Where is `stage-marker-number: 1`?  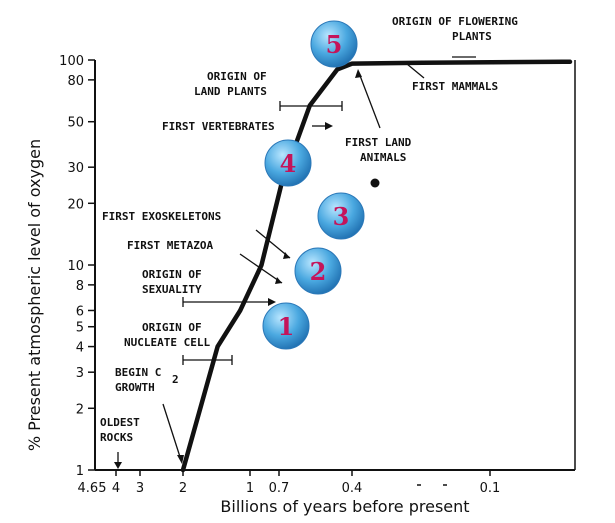 stage-marker-number: 1 is located at coordinates (286, 326).